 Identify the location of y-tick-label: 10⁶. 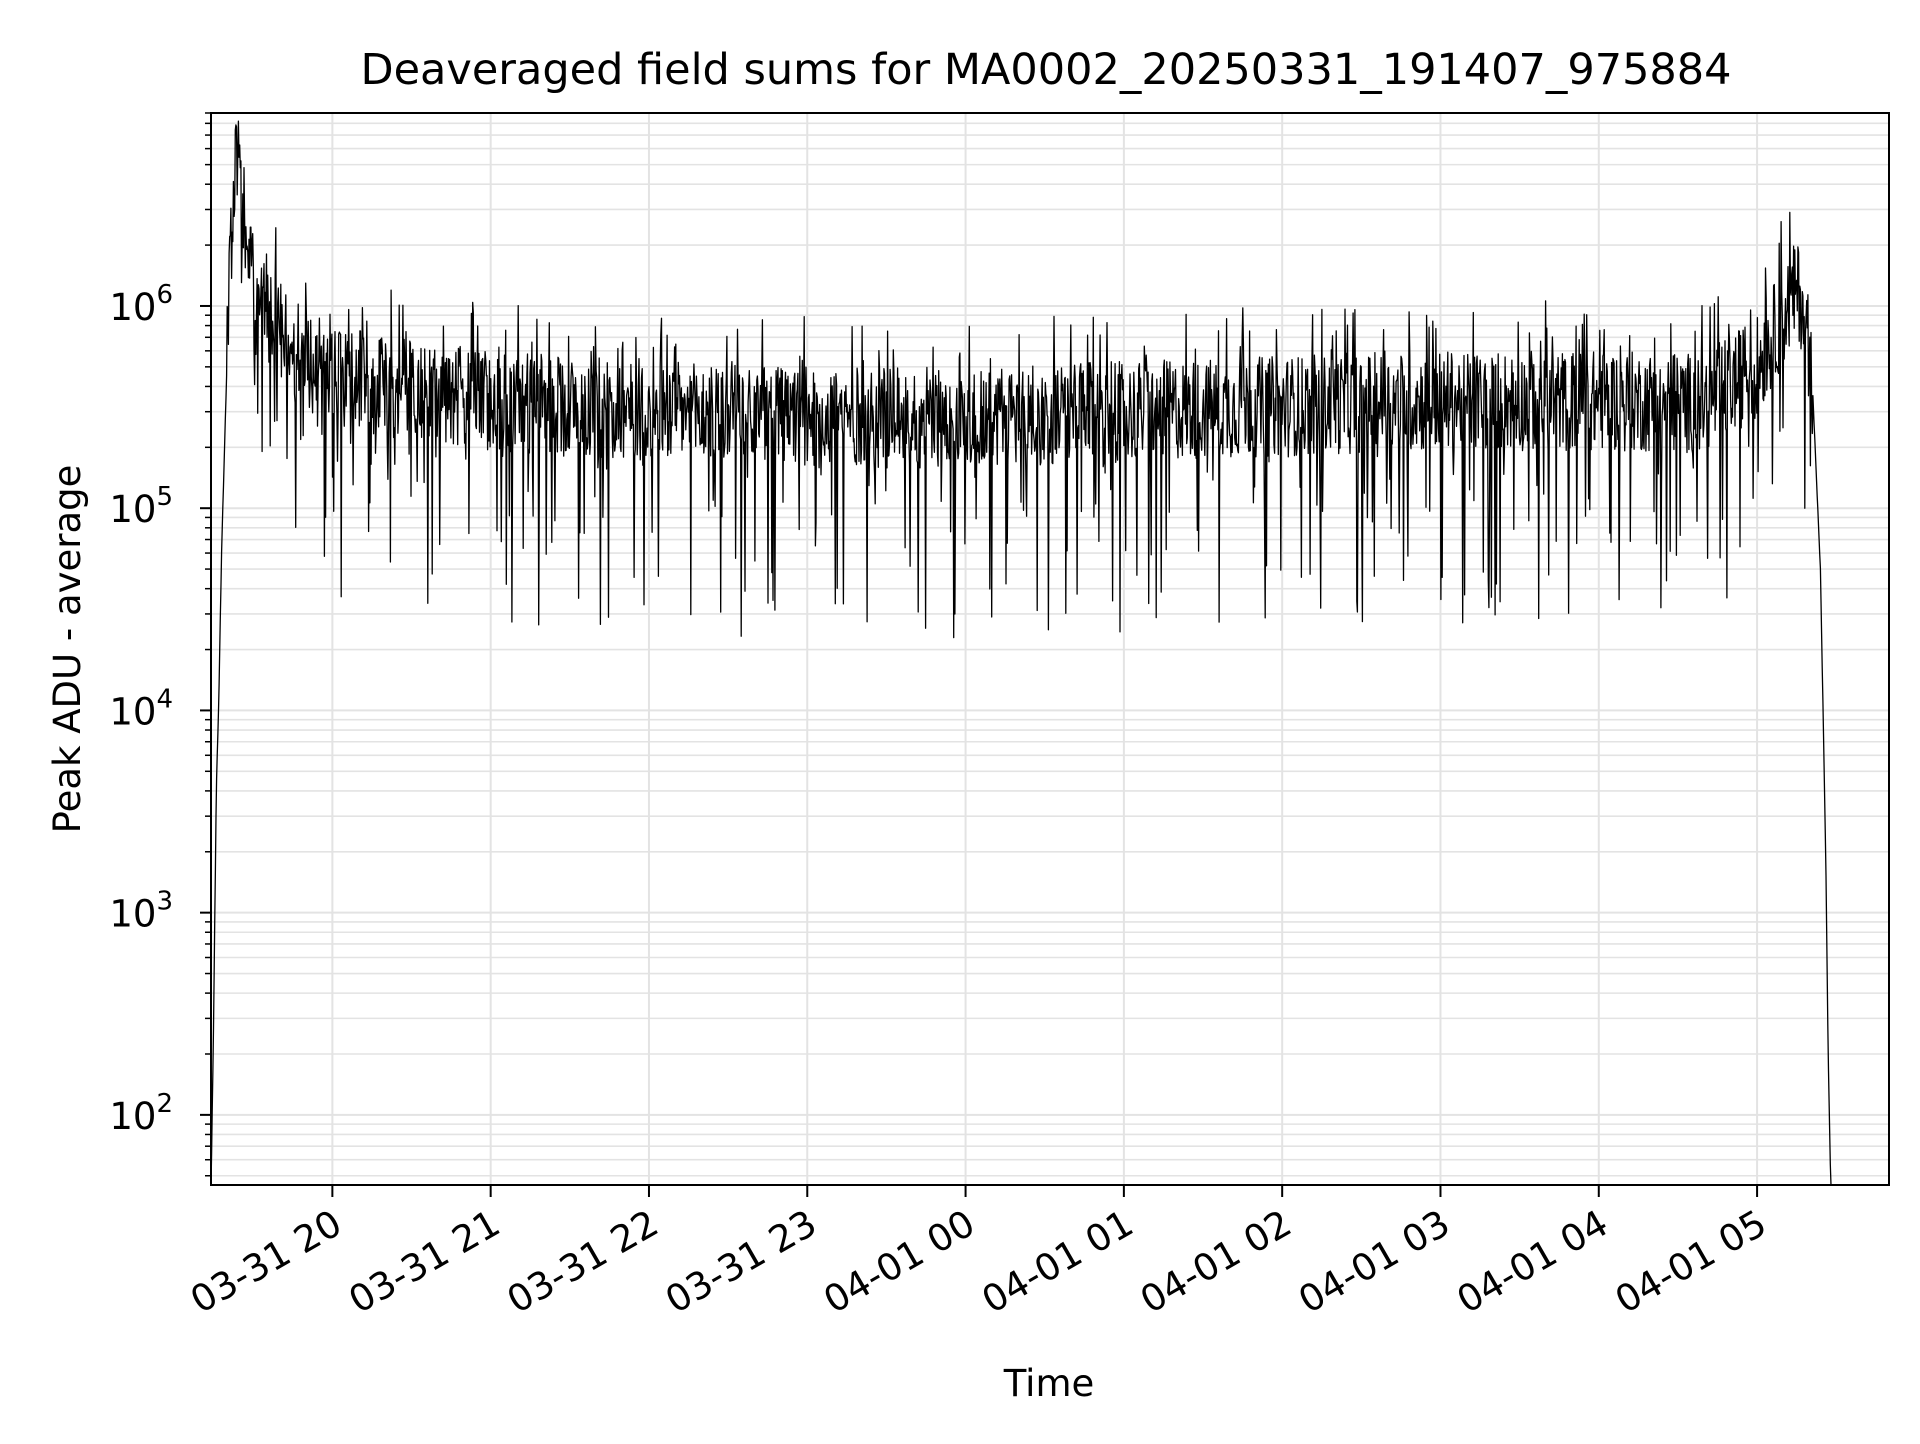
(141, 304).